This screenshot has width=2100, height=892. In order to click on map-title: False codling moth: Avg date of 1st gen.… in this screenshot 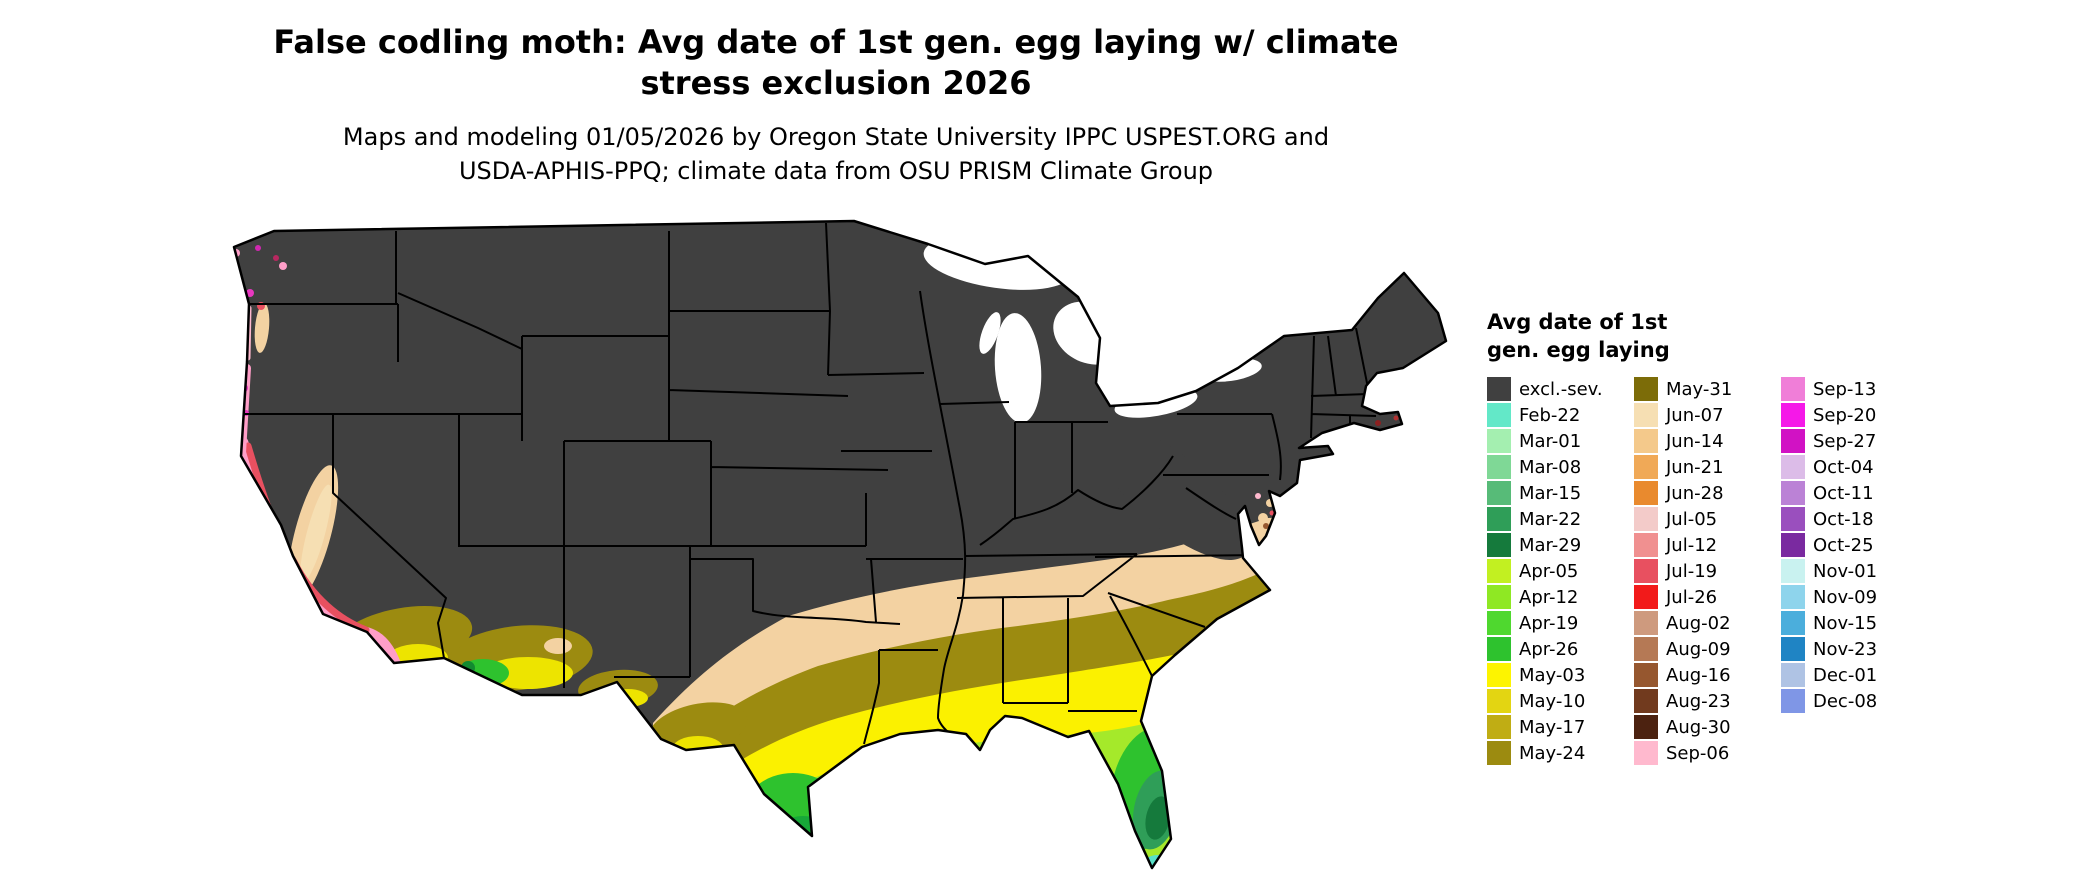, I will do `click(836, 63)`.